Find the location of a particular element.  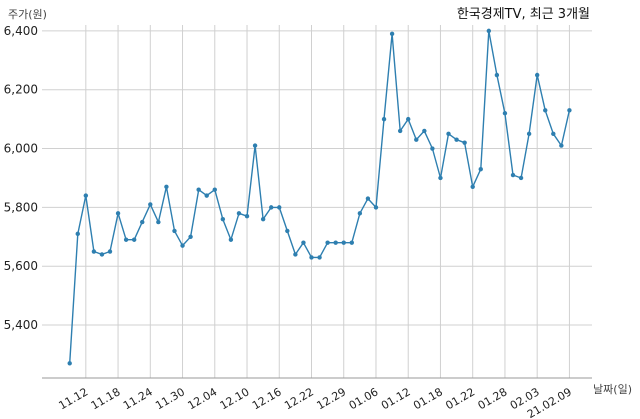

chart-title: 한국경제TV, 최근 3개월 is located at coordinates (523, 14).